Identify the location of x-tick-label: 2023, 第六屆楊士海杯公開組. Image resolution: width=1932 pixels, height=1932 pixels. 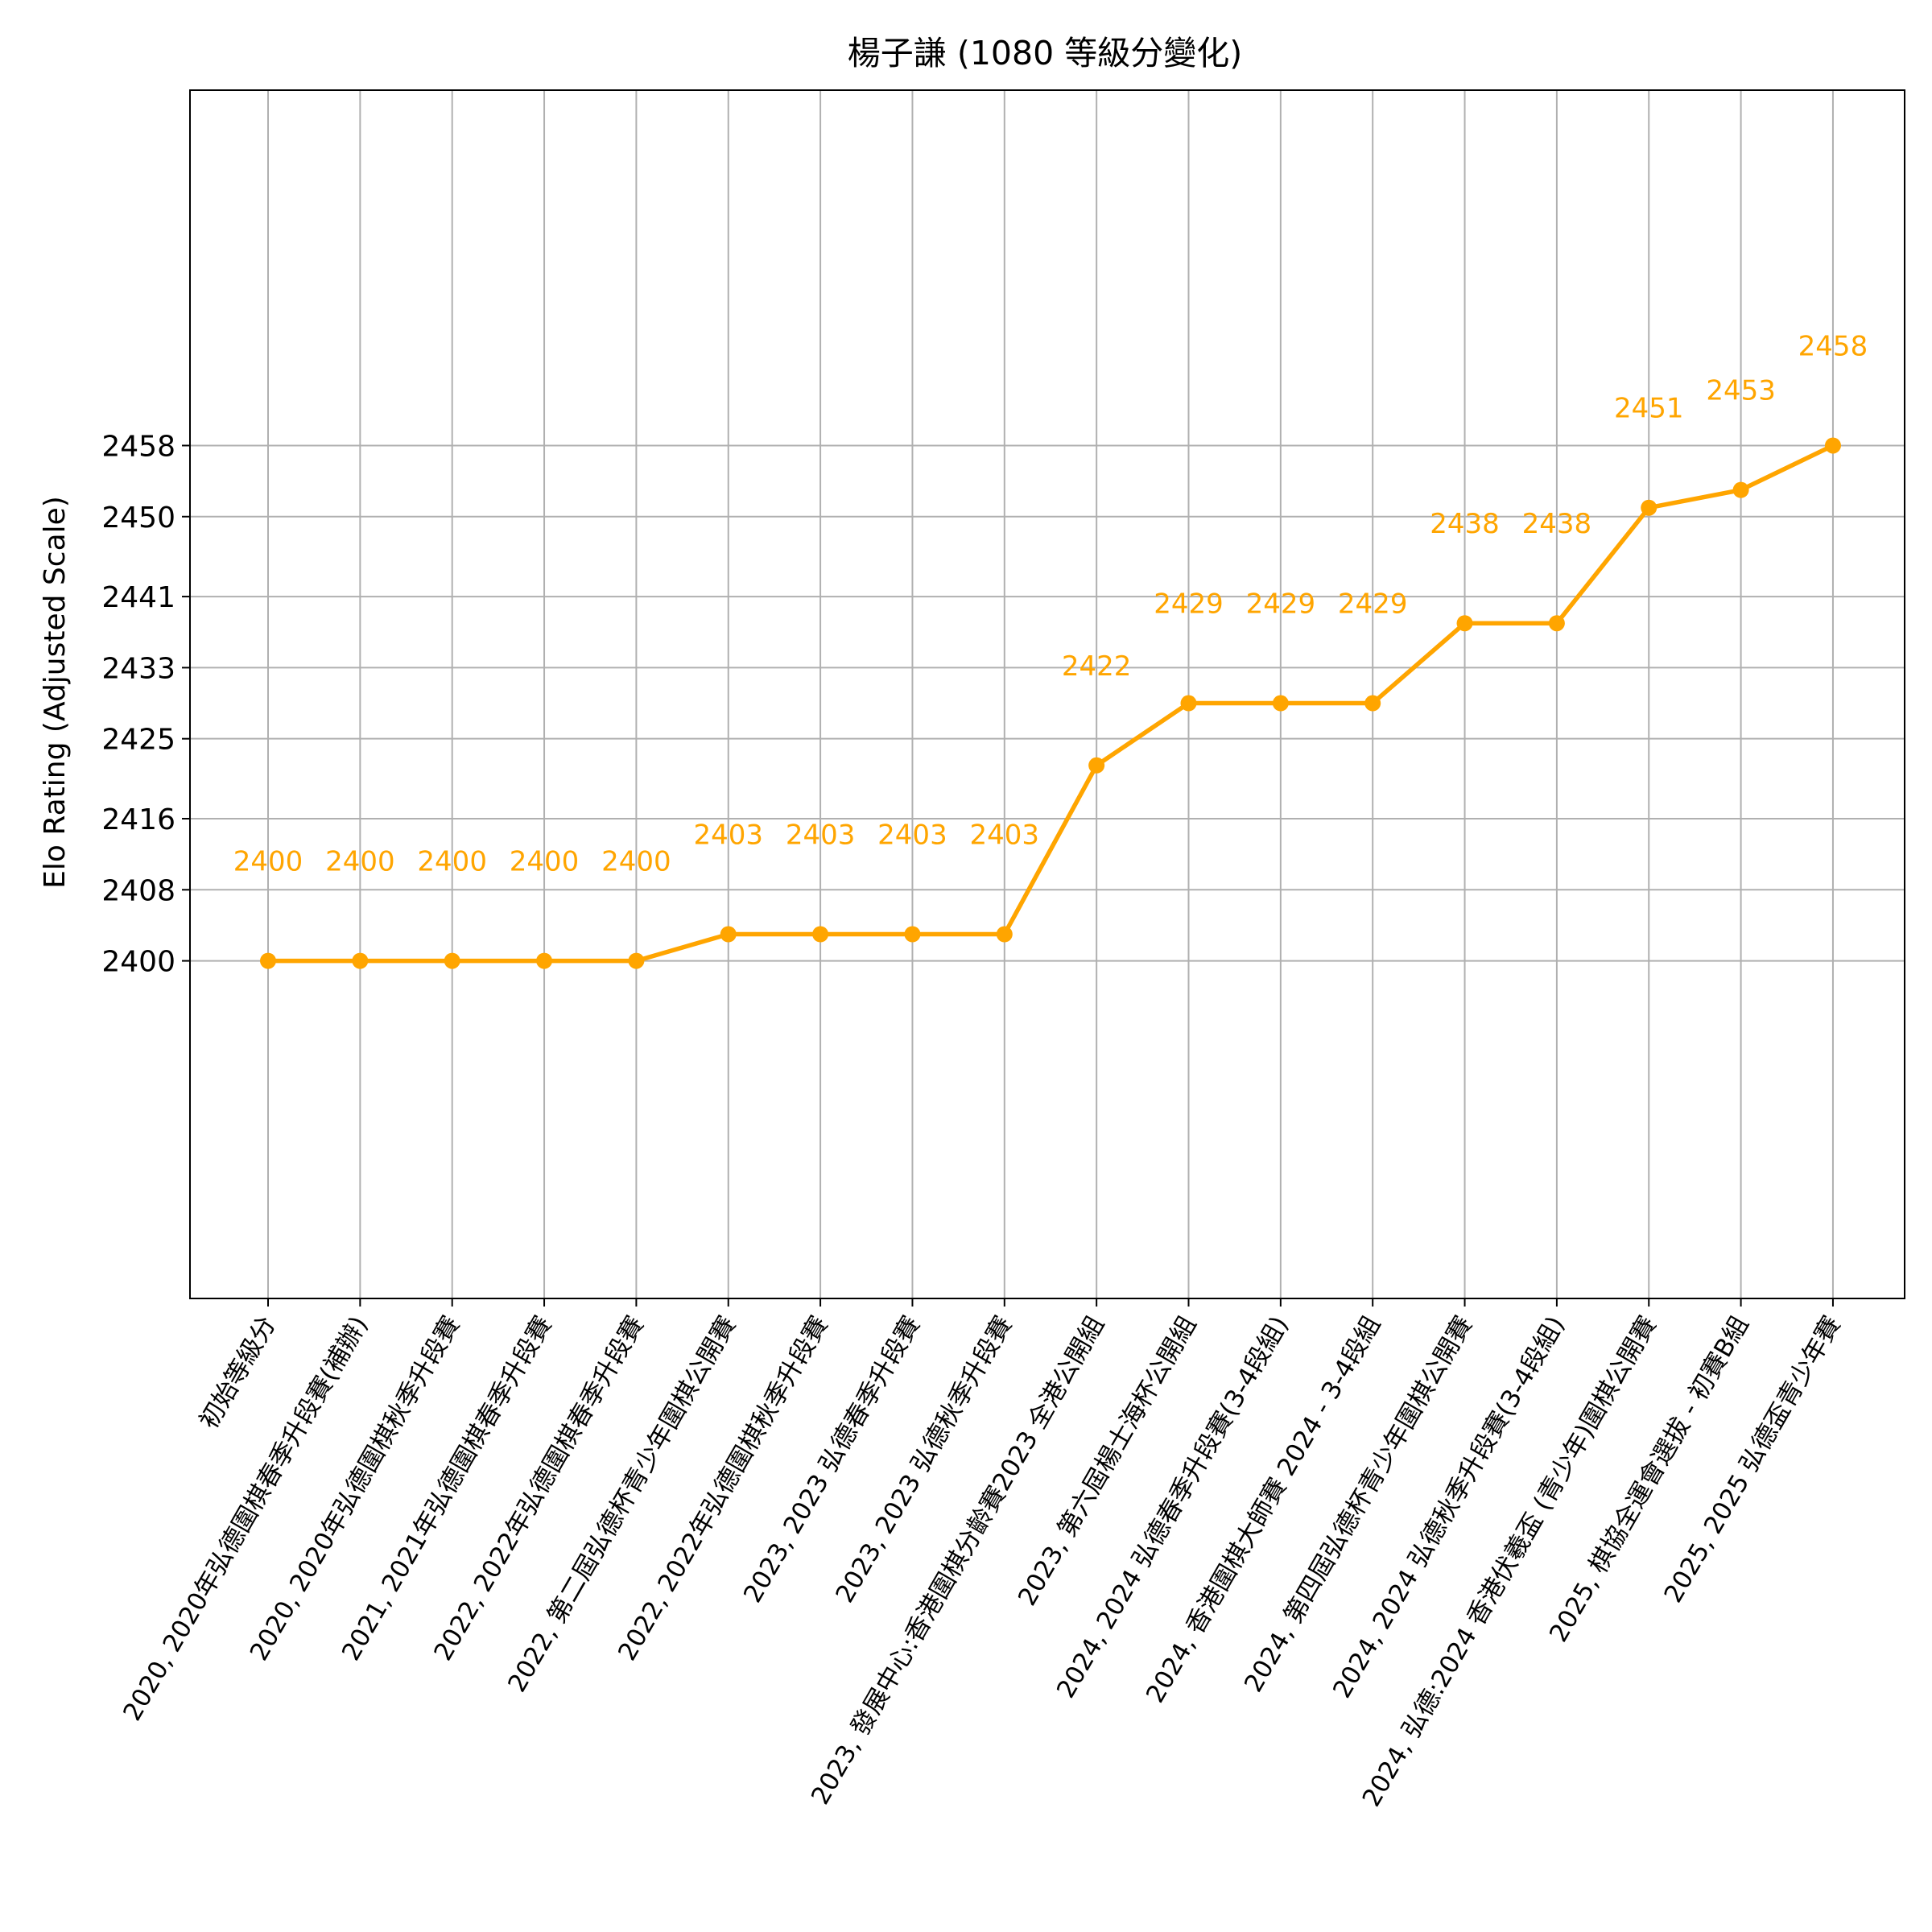
(1107, 1461).